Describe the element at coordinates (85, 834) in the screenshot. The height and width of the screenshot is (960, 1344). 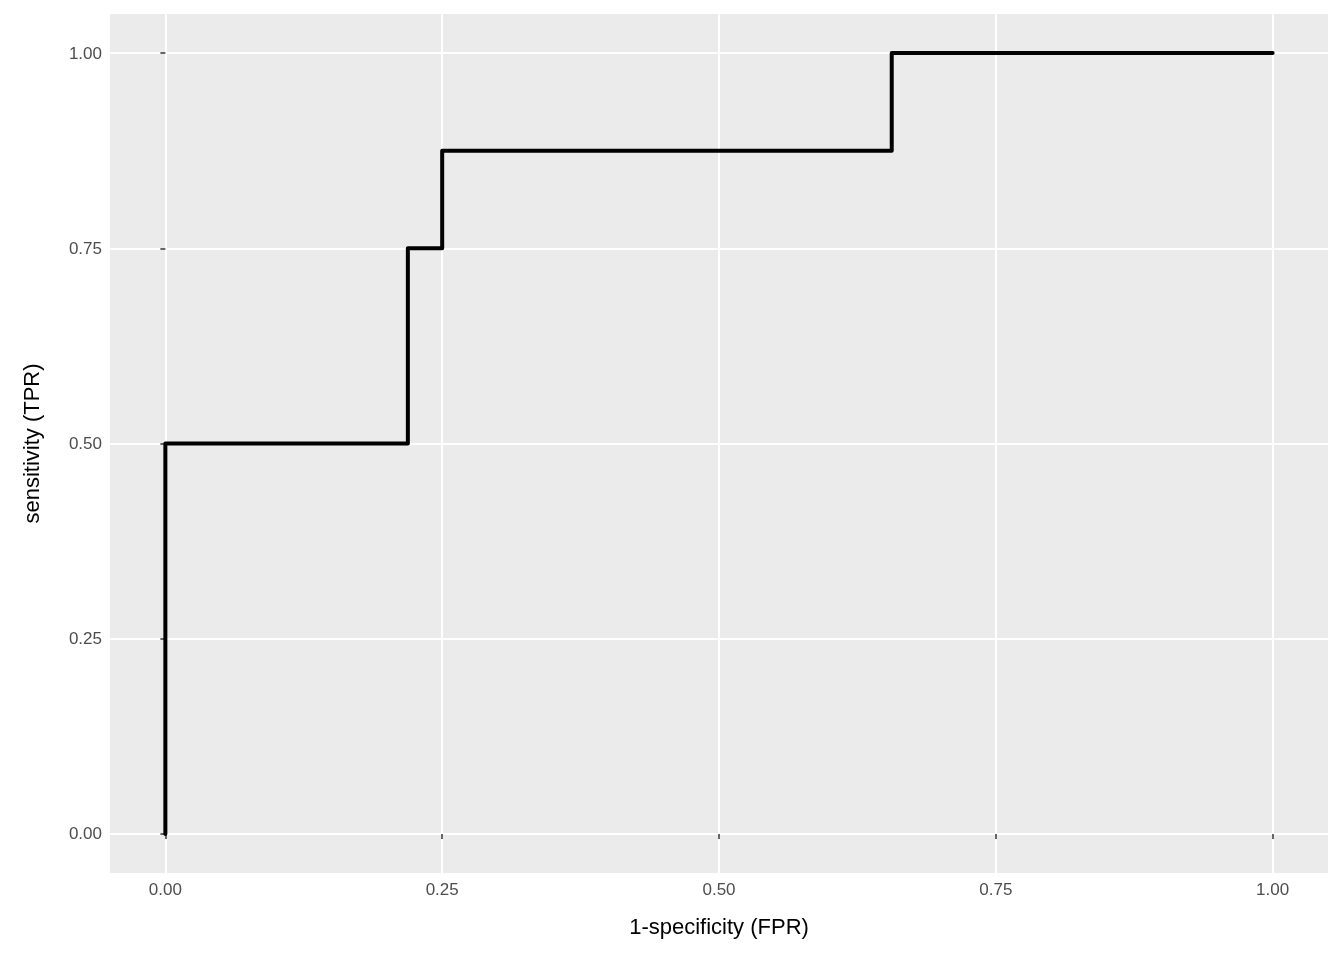
I see `y-tick-label: 0.00` at that location.